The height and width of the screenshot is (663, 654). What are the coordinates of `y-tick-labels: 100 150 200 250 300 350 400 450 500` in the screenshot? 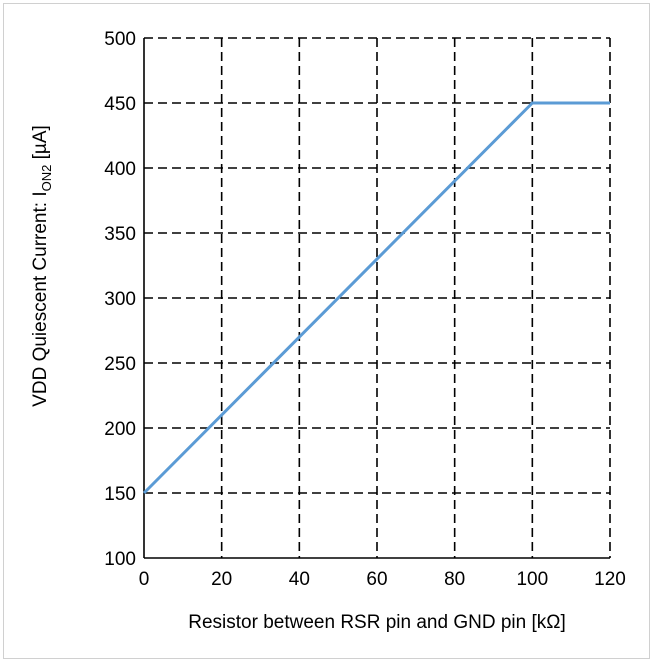 It's located at (120, 299).